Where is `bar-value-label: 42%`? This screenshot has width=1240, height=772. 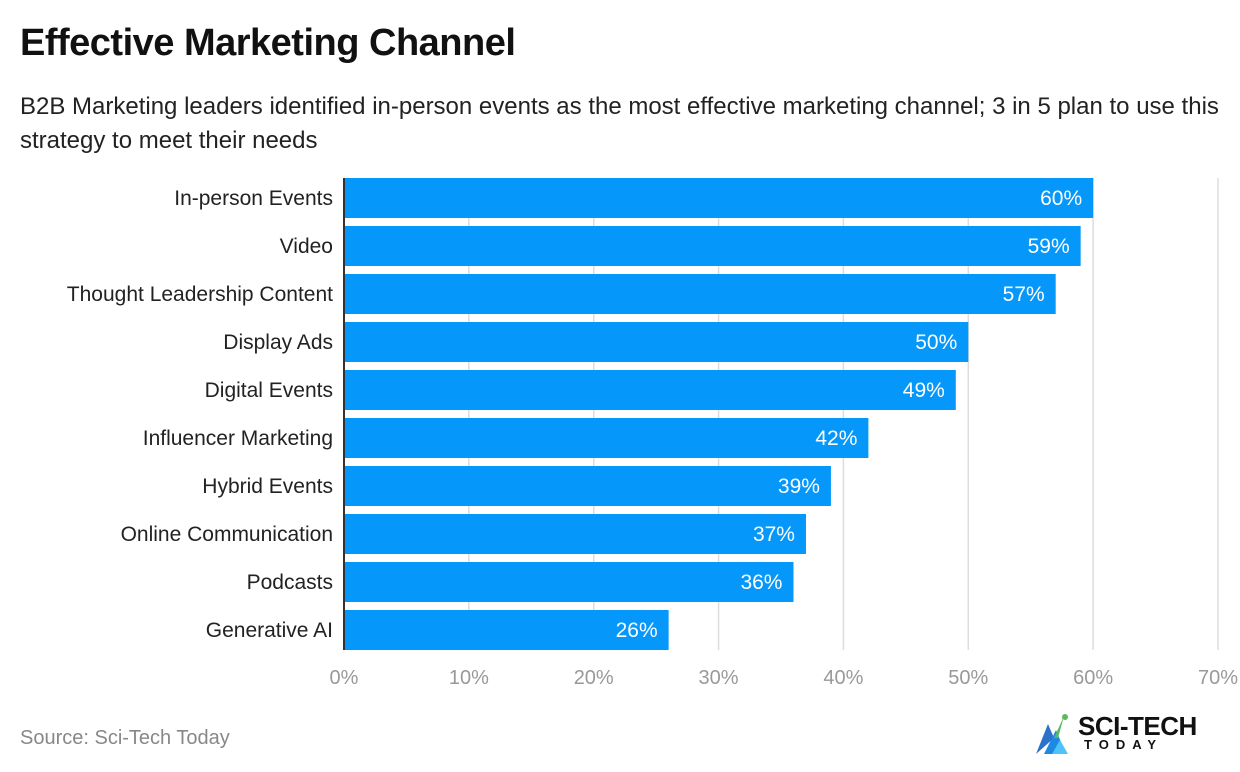 bar-value-label: 42% is located at coordinates (836, 438).